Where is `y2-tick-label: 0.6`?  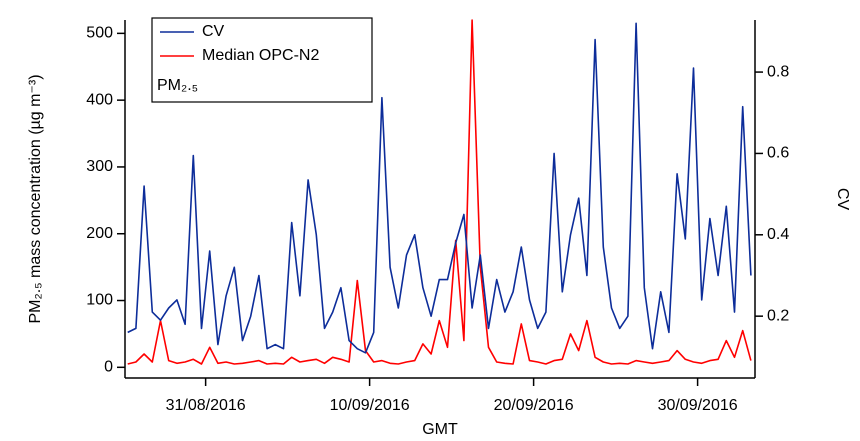 y2-tick-label: 0.6 is located at coordinates (778, 153).